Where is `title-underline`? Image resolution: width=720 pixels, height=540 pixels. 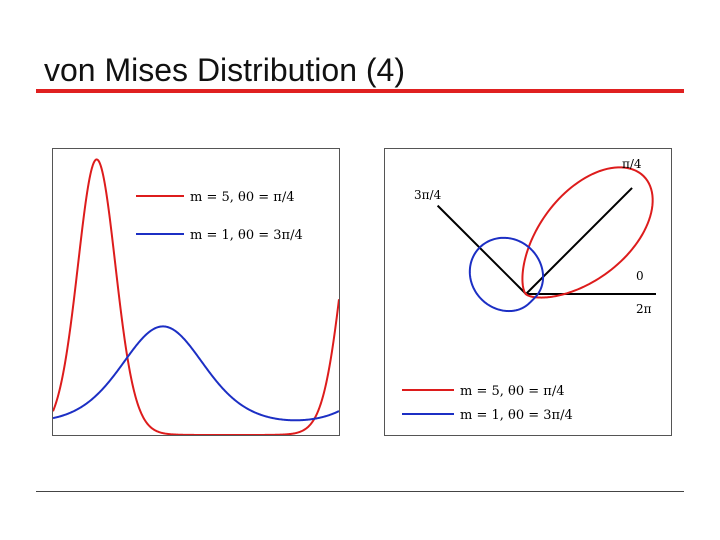 title-underline is located at coordinates (360, 91).